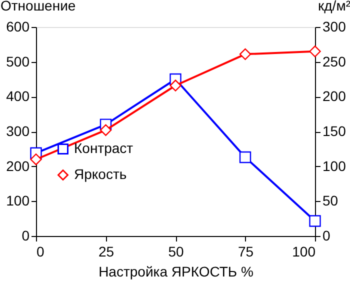  I want to click on y-axis-title: Отношение, so click(38, 7).